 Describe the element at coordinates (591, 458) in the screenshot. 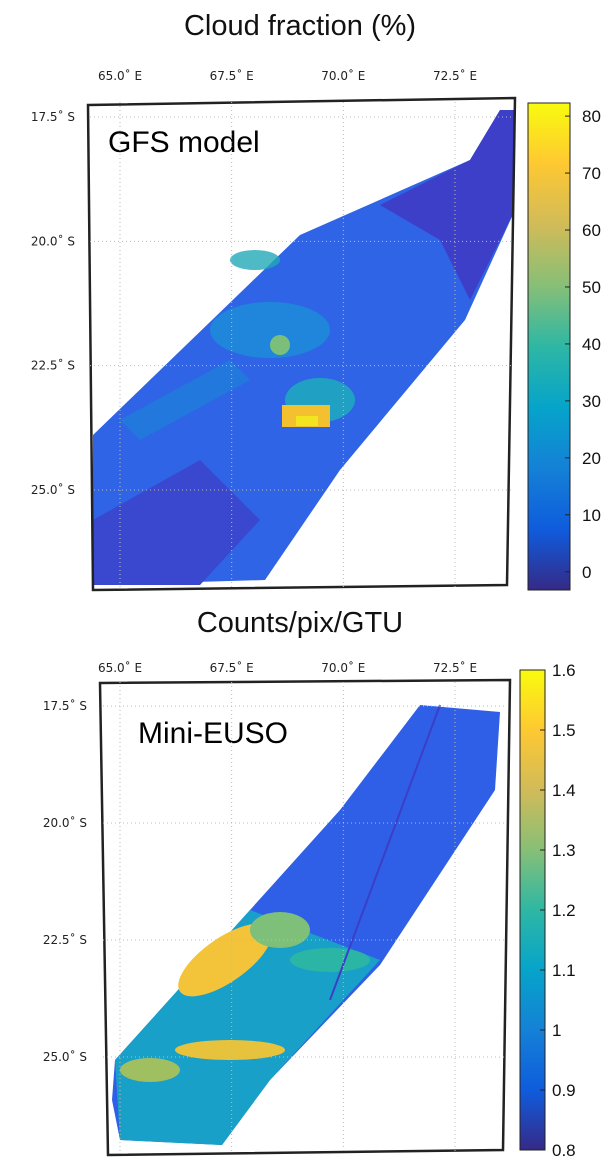

I see `colorbar-tick-label: 20` at that location.